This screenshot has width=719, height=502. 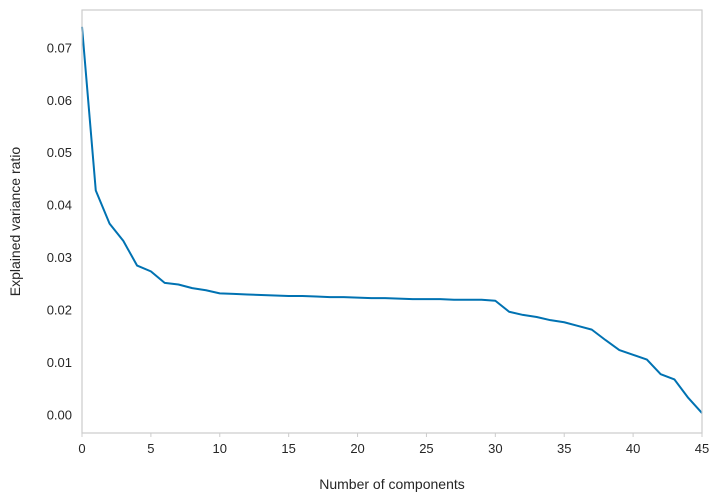 I want to click on x-tick-label: 5, so click(x=150, y=448).